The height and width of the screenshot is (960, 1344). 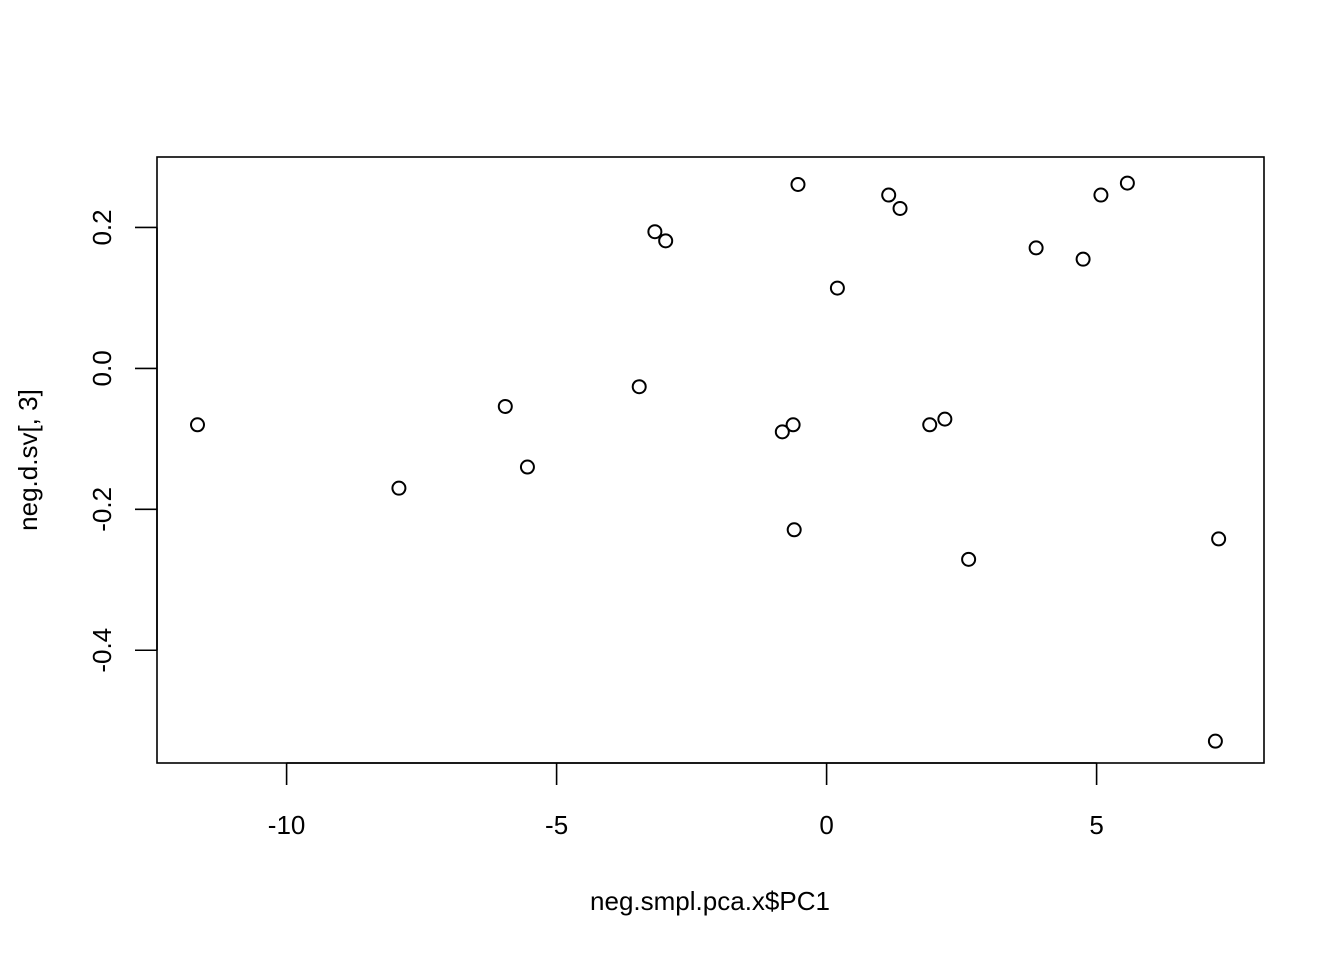 I want to click on y-axis: 0.2 0.0 -0.2 -0.4, so click(x=122, y=441).